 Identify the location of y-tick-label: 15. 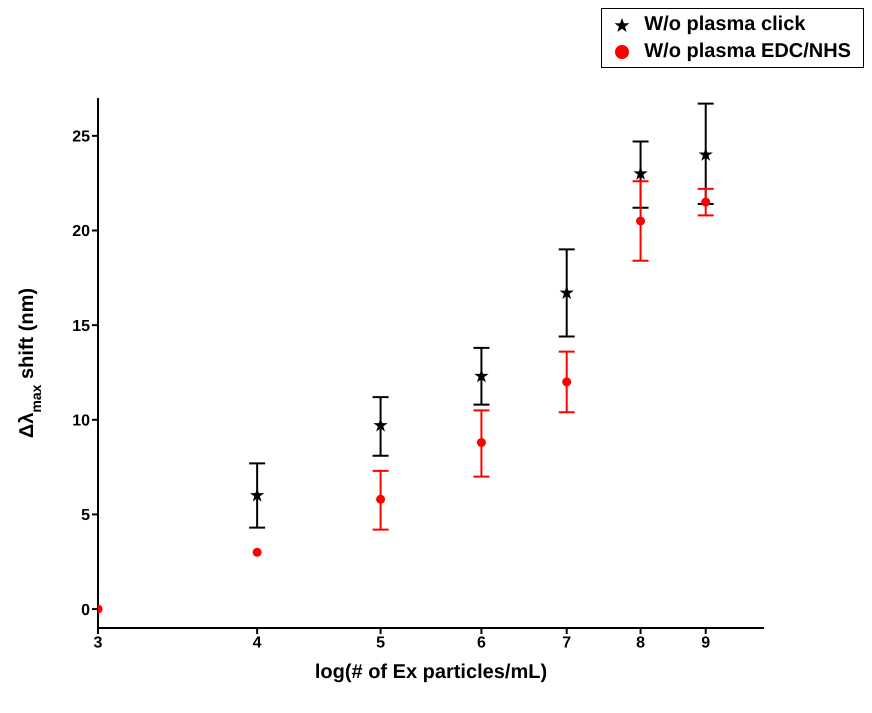
(81, 326).